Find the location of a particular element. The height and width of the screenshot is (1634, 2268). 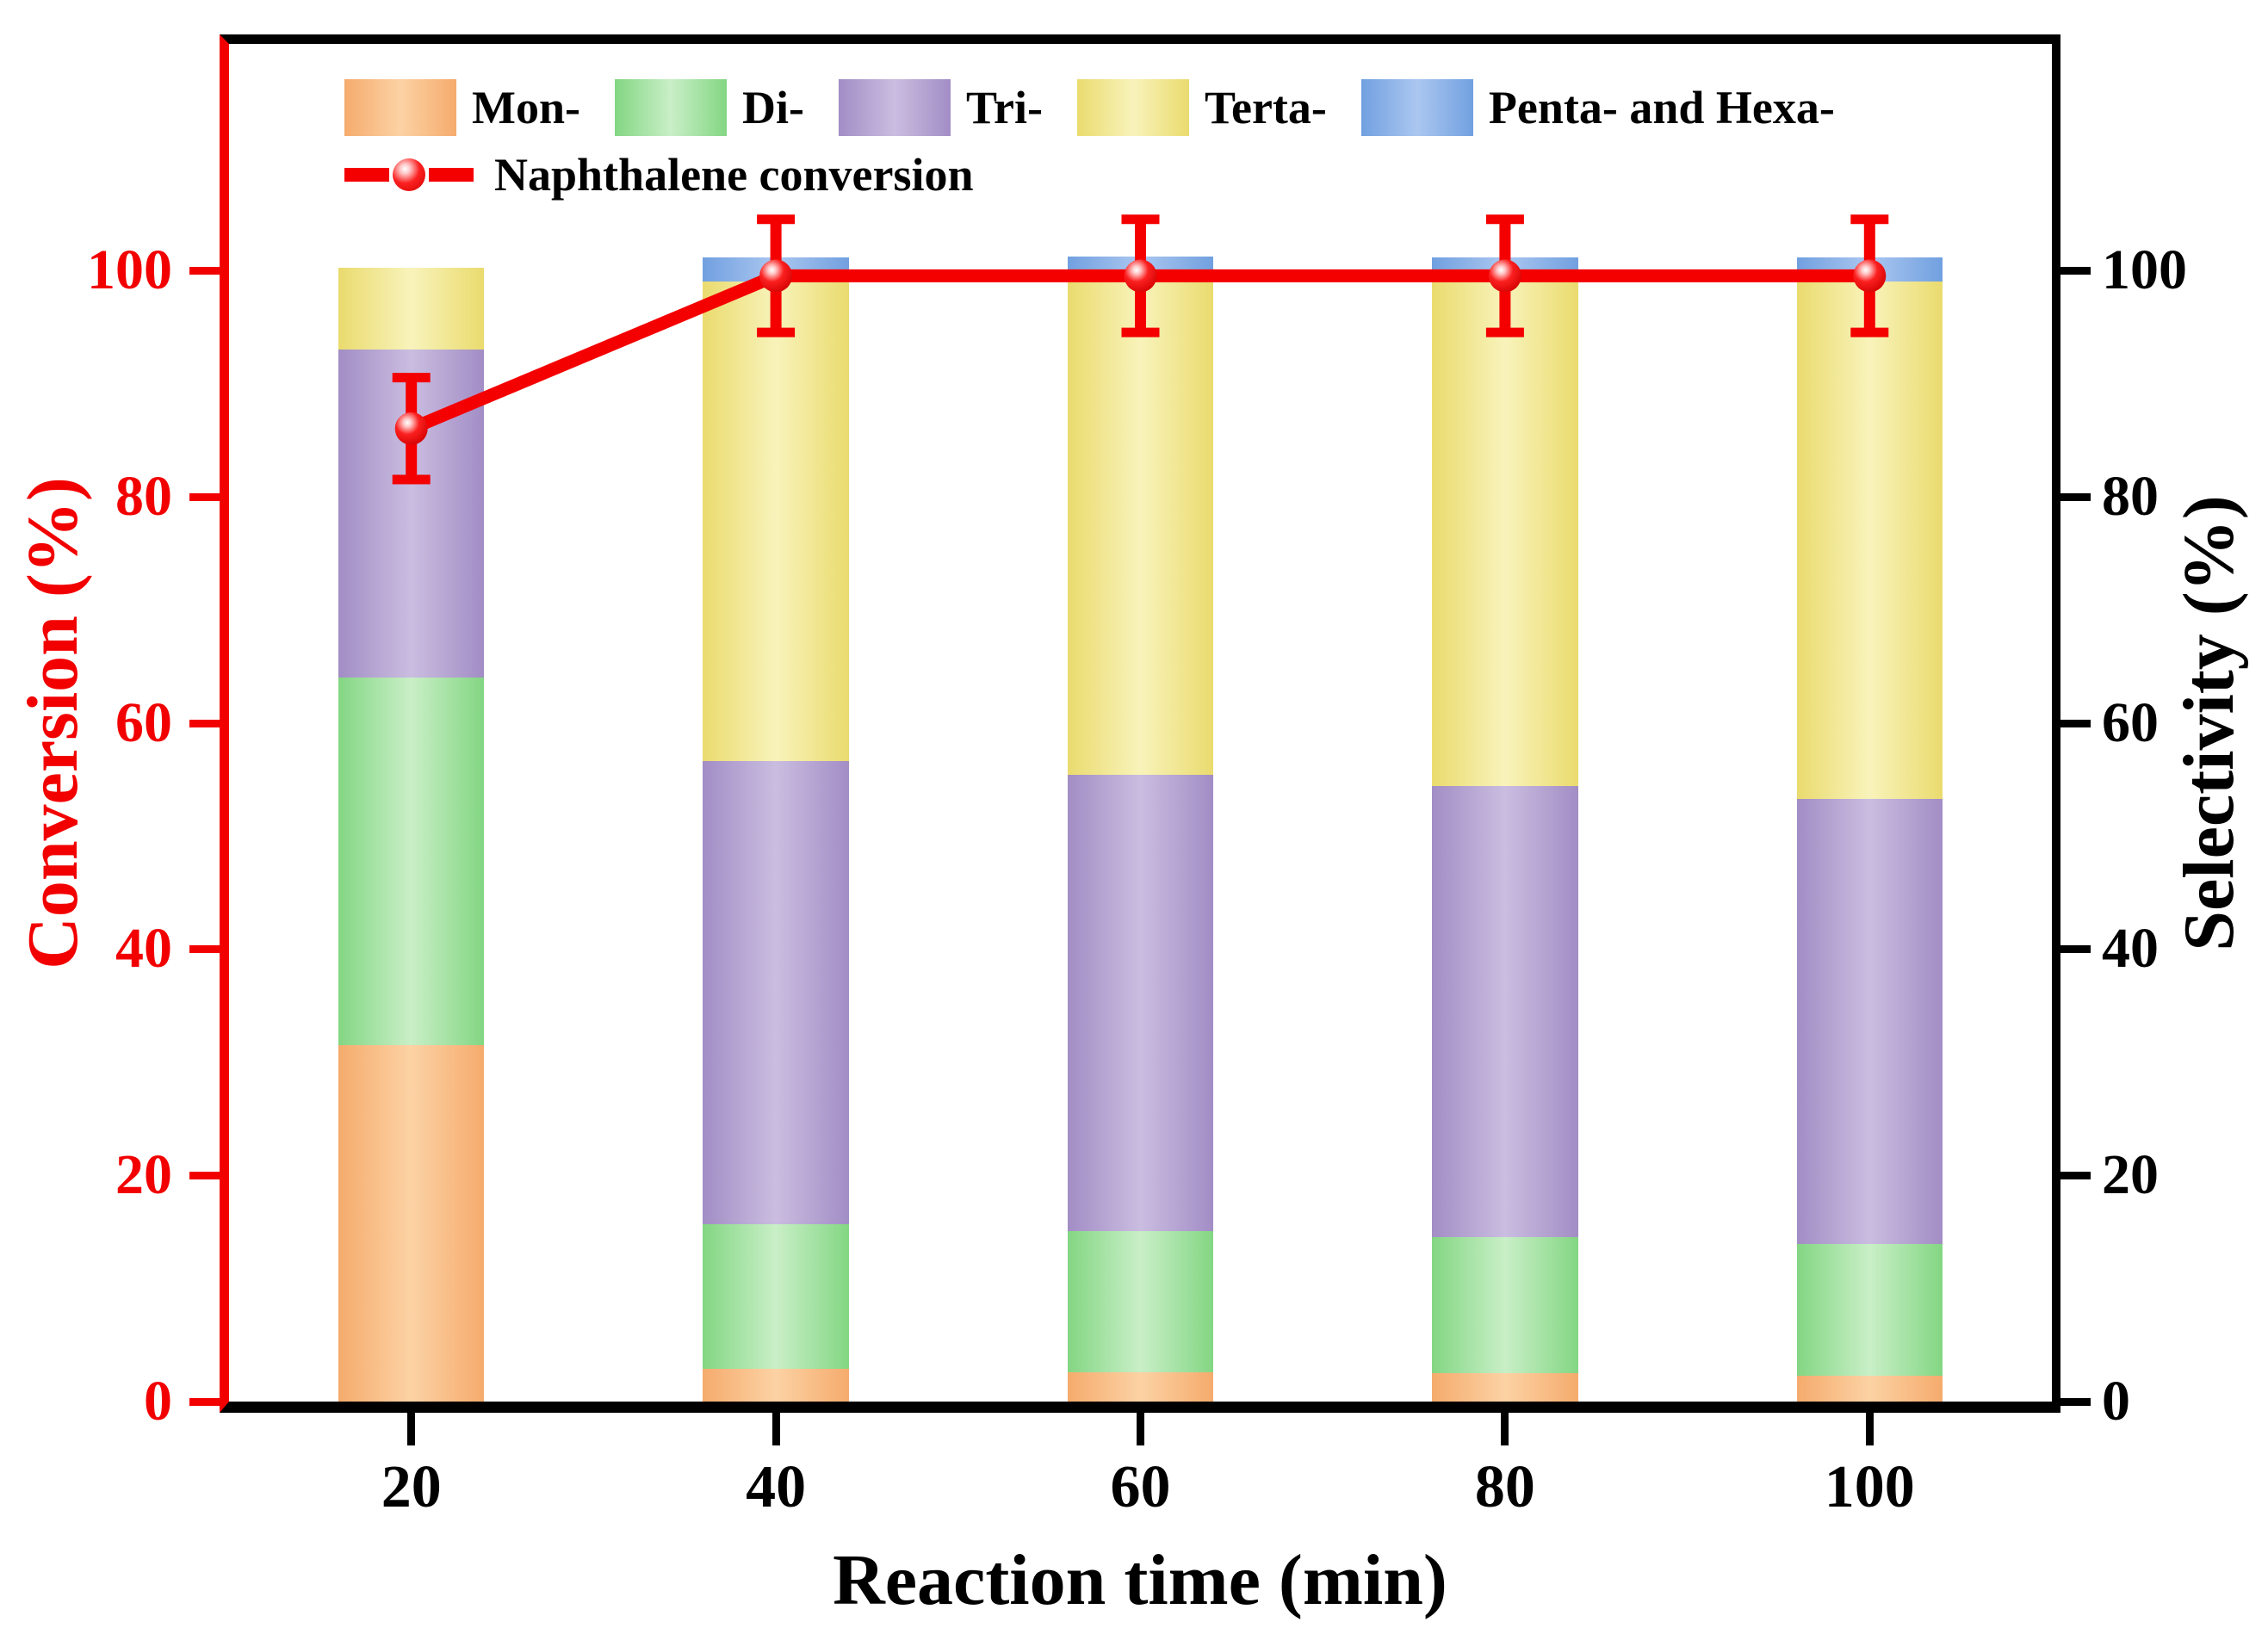

x-axis-tick-label: 60 is located at coordinates (1140, 1487).